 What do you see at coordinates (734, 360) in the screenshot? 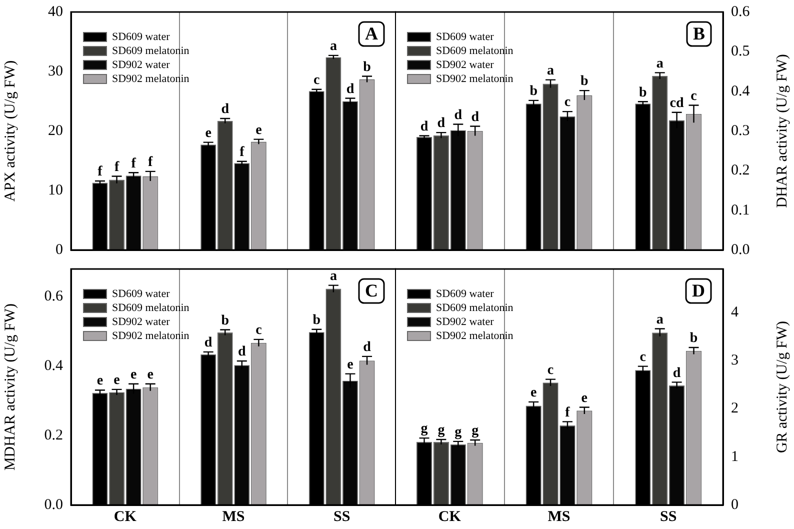
I see `y-tick-label: 3` at bounding box center [734, 360].